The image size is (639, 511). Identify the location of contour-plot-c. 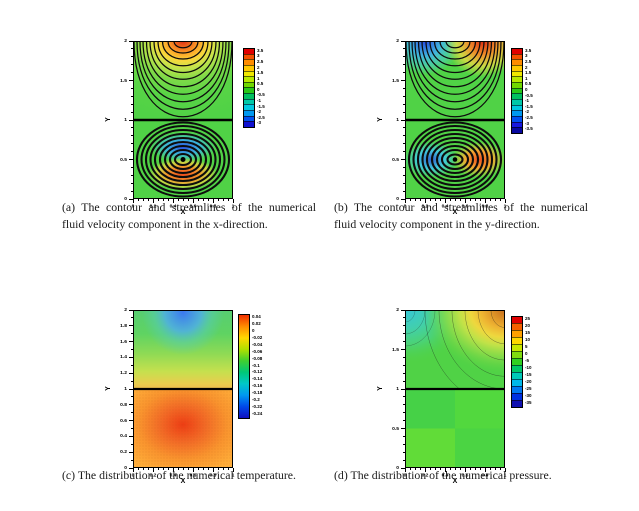
(183, 389).